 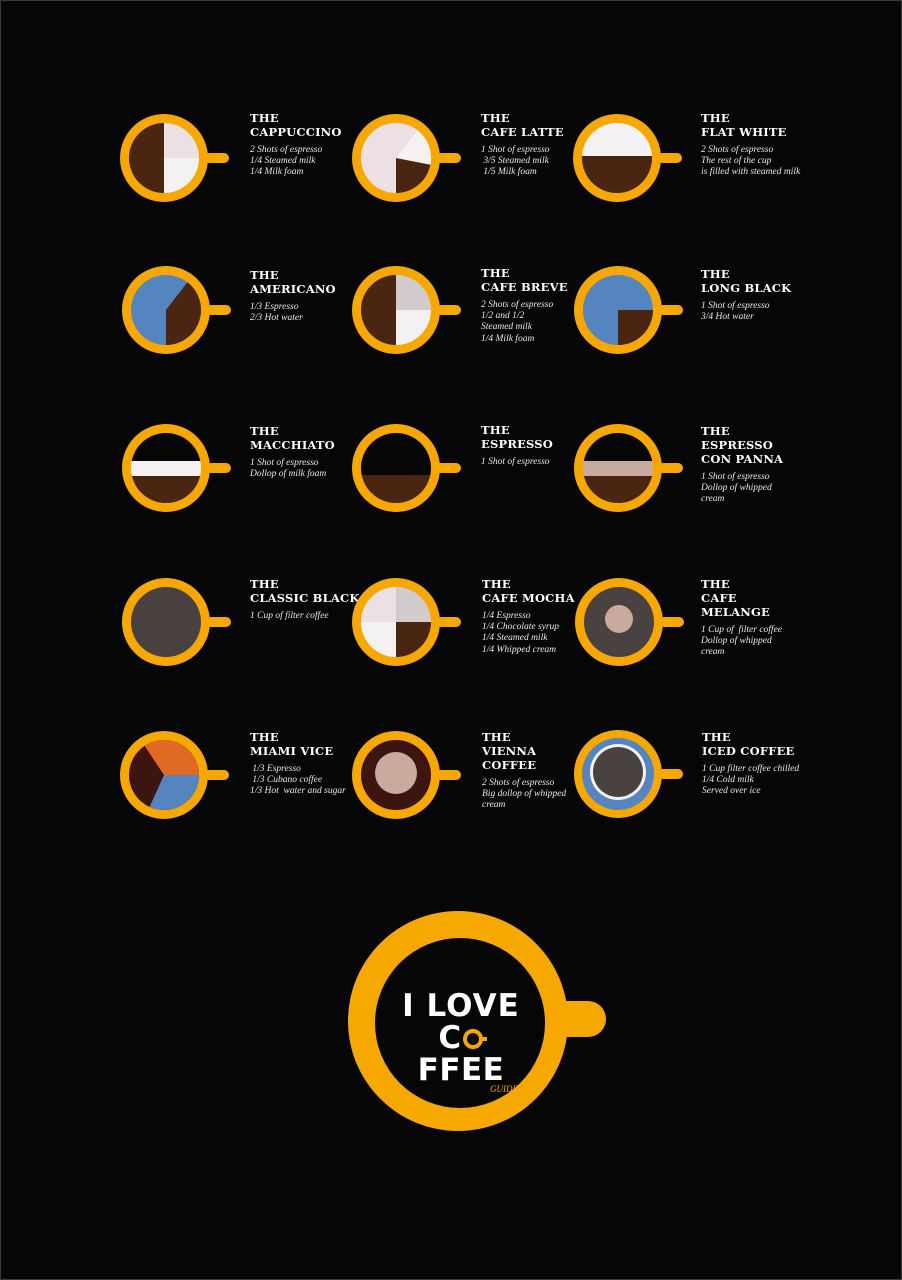 What do you see at coordinates (521, 627) in the screenshot?
I see `ingredient-line: 1/4 Chocolate syrup` at bounding box center [521, 627].